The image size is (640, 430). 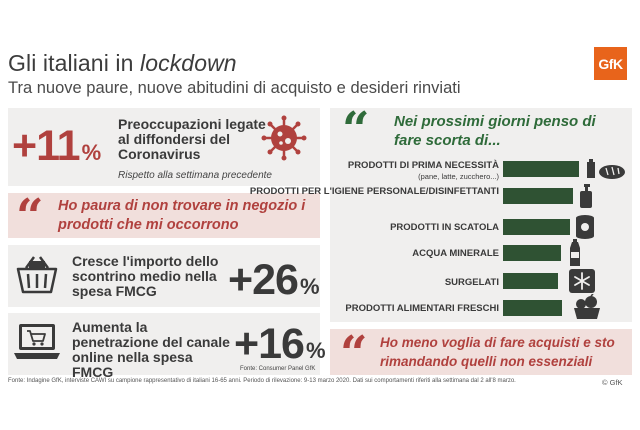 What do you see at coordinates (612, 382) in the screenshot?
I see `copyright: © GfK` at bounding box center [612, 382].